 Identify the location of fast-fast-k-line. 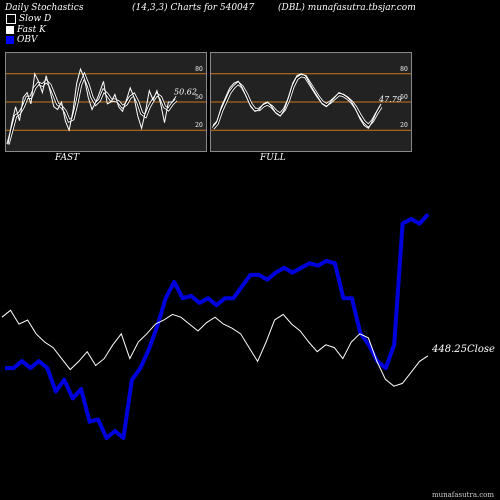
(92, 106).